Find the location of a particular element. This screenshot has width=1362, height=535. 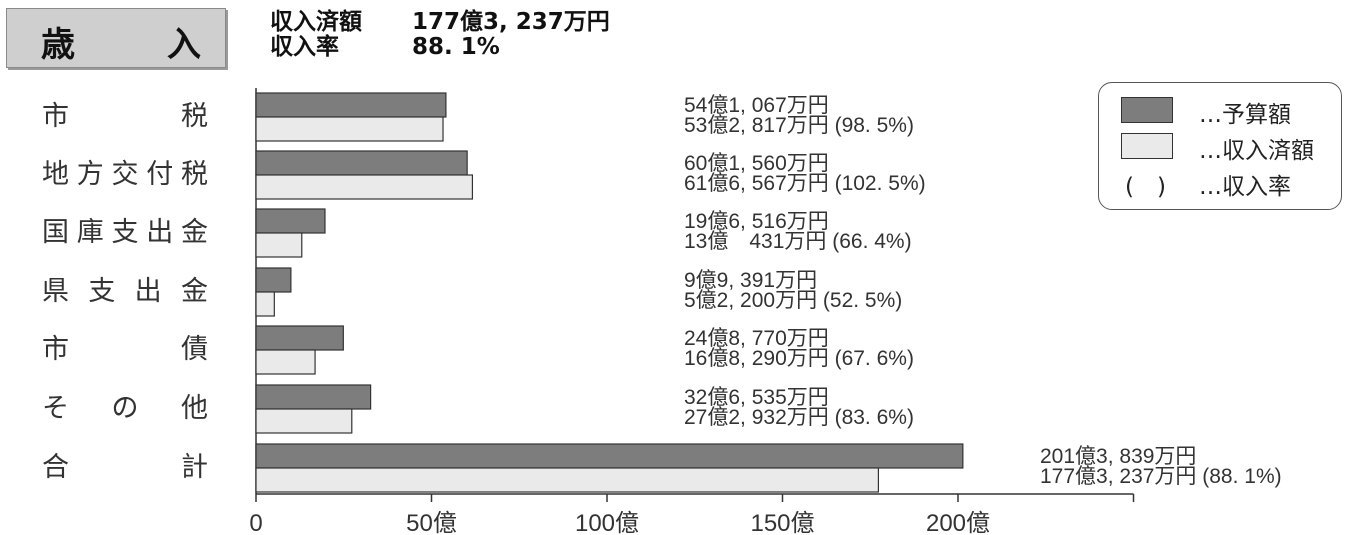

summary-line-1: 収入済額 177億3, 237万円 is located at coordinates (440, 22).